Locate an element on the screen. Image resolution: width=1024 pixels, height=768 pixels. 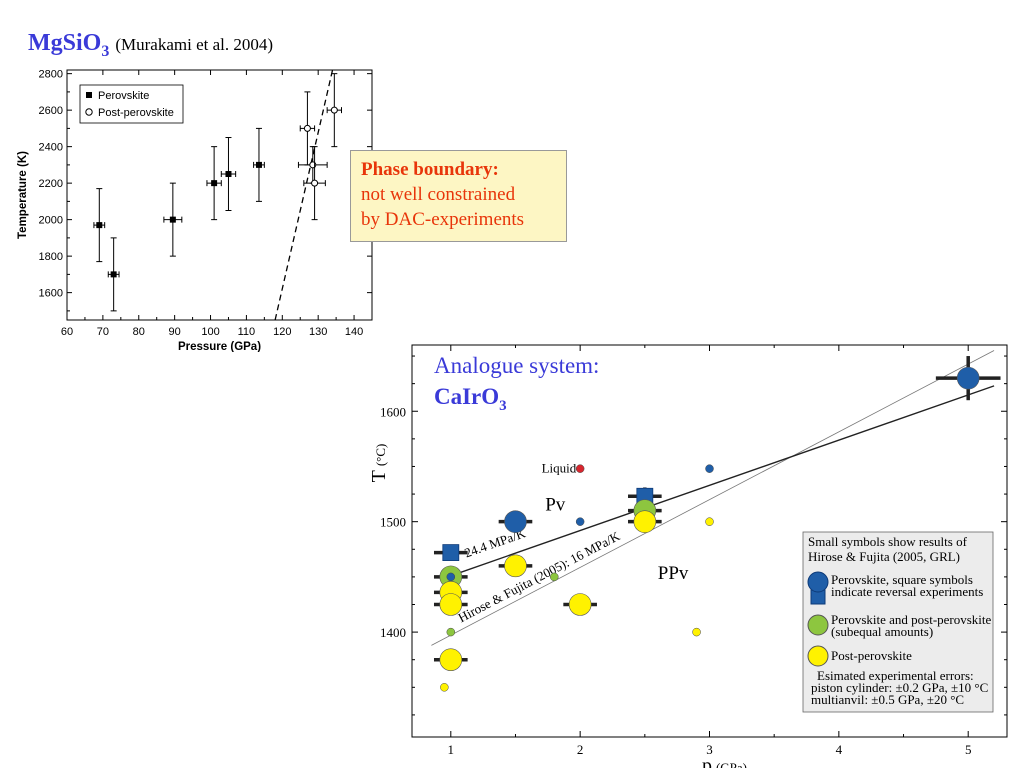
legend: Perovskite Post-perovskite is located at coordinates (131, 104).